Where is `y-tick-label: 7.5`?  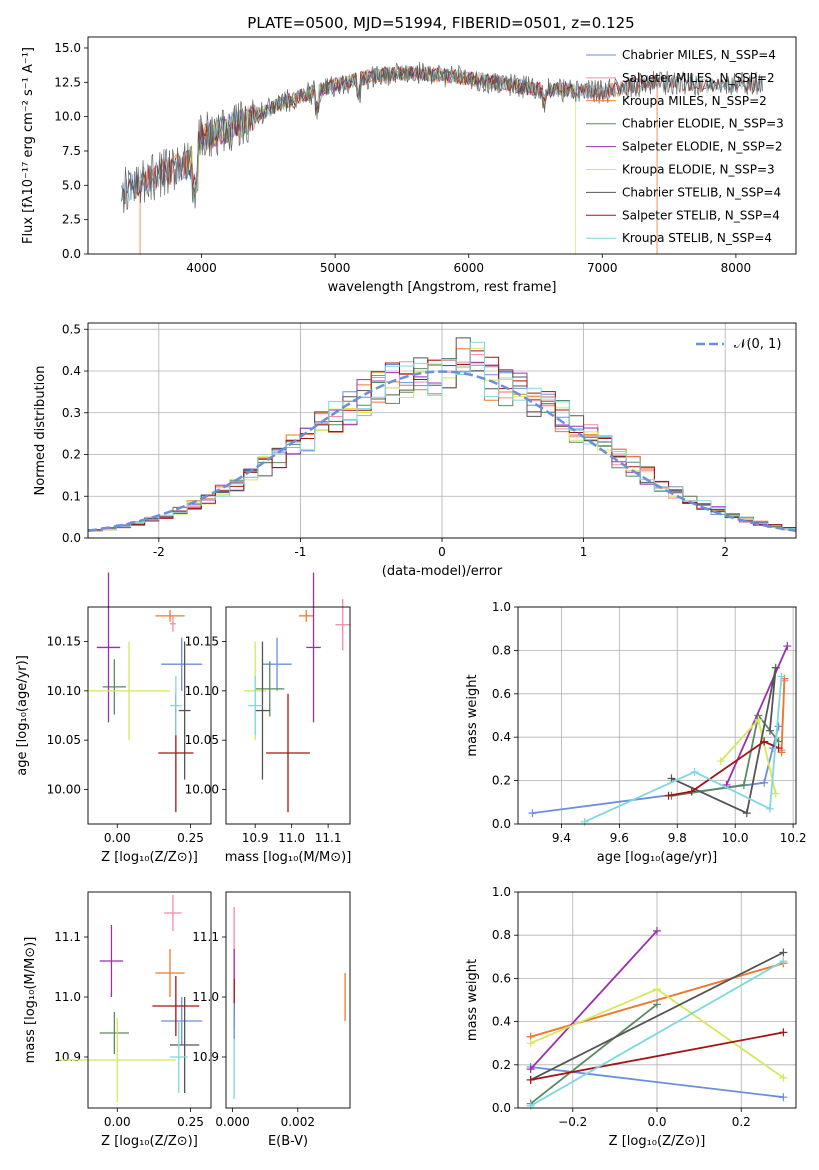
y-tick-label: 7.5 is located at coordinates (71, 151).